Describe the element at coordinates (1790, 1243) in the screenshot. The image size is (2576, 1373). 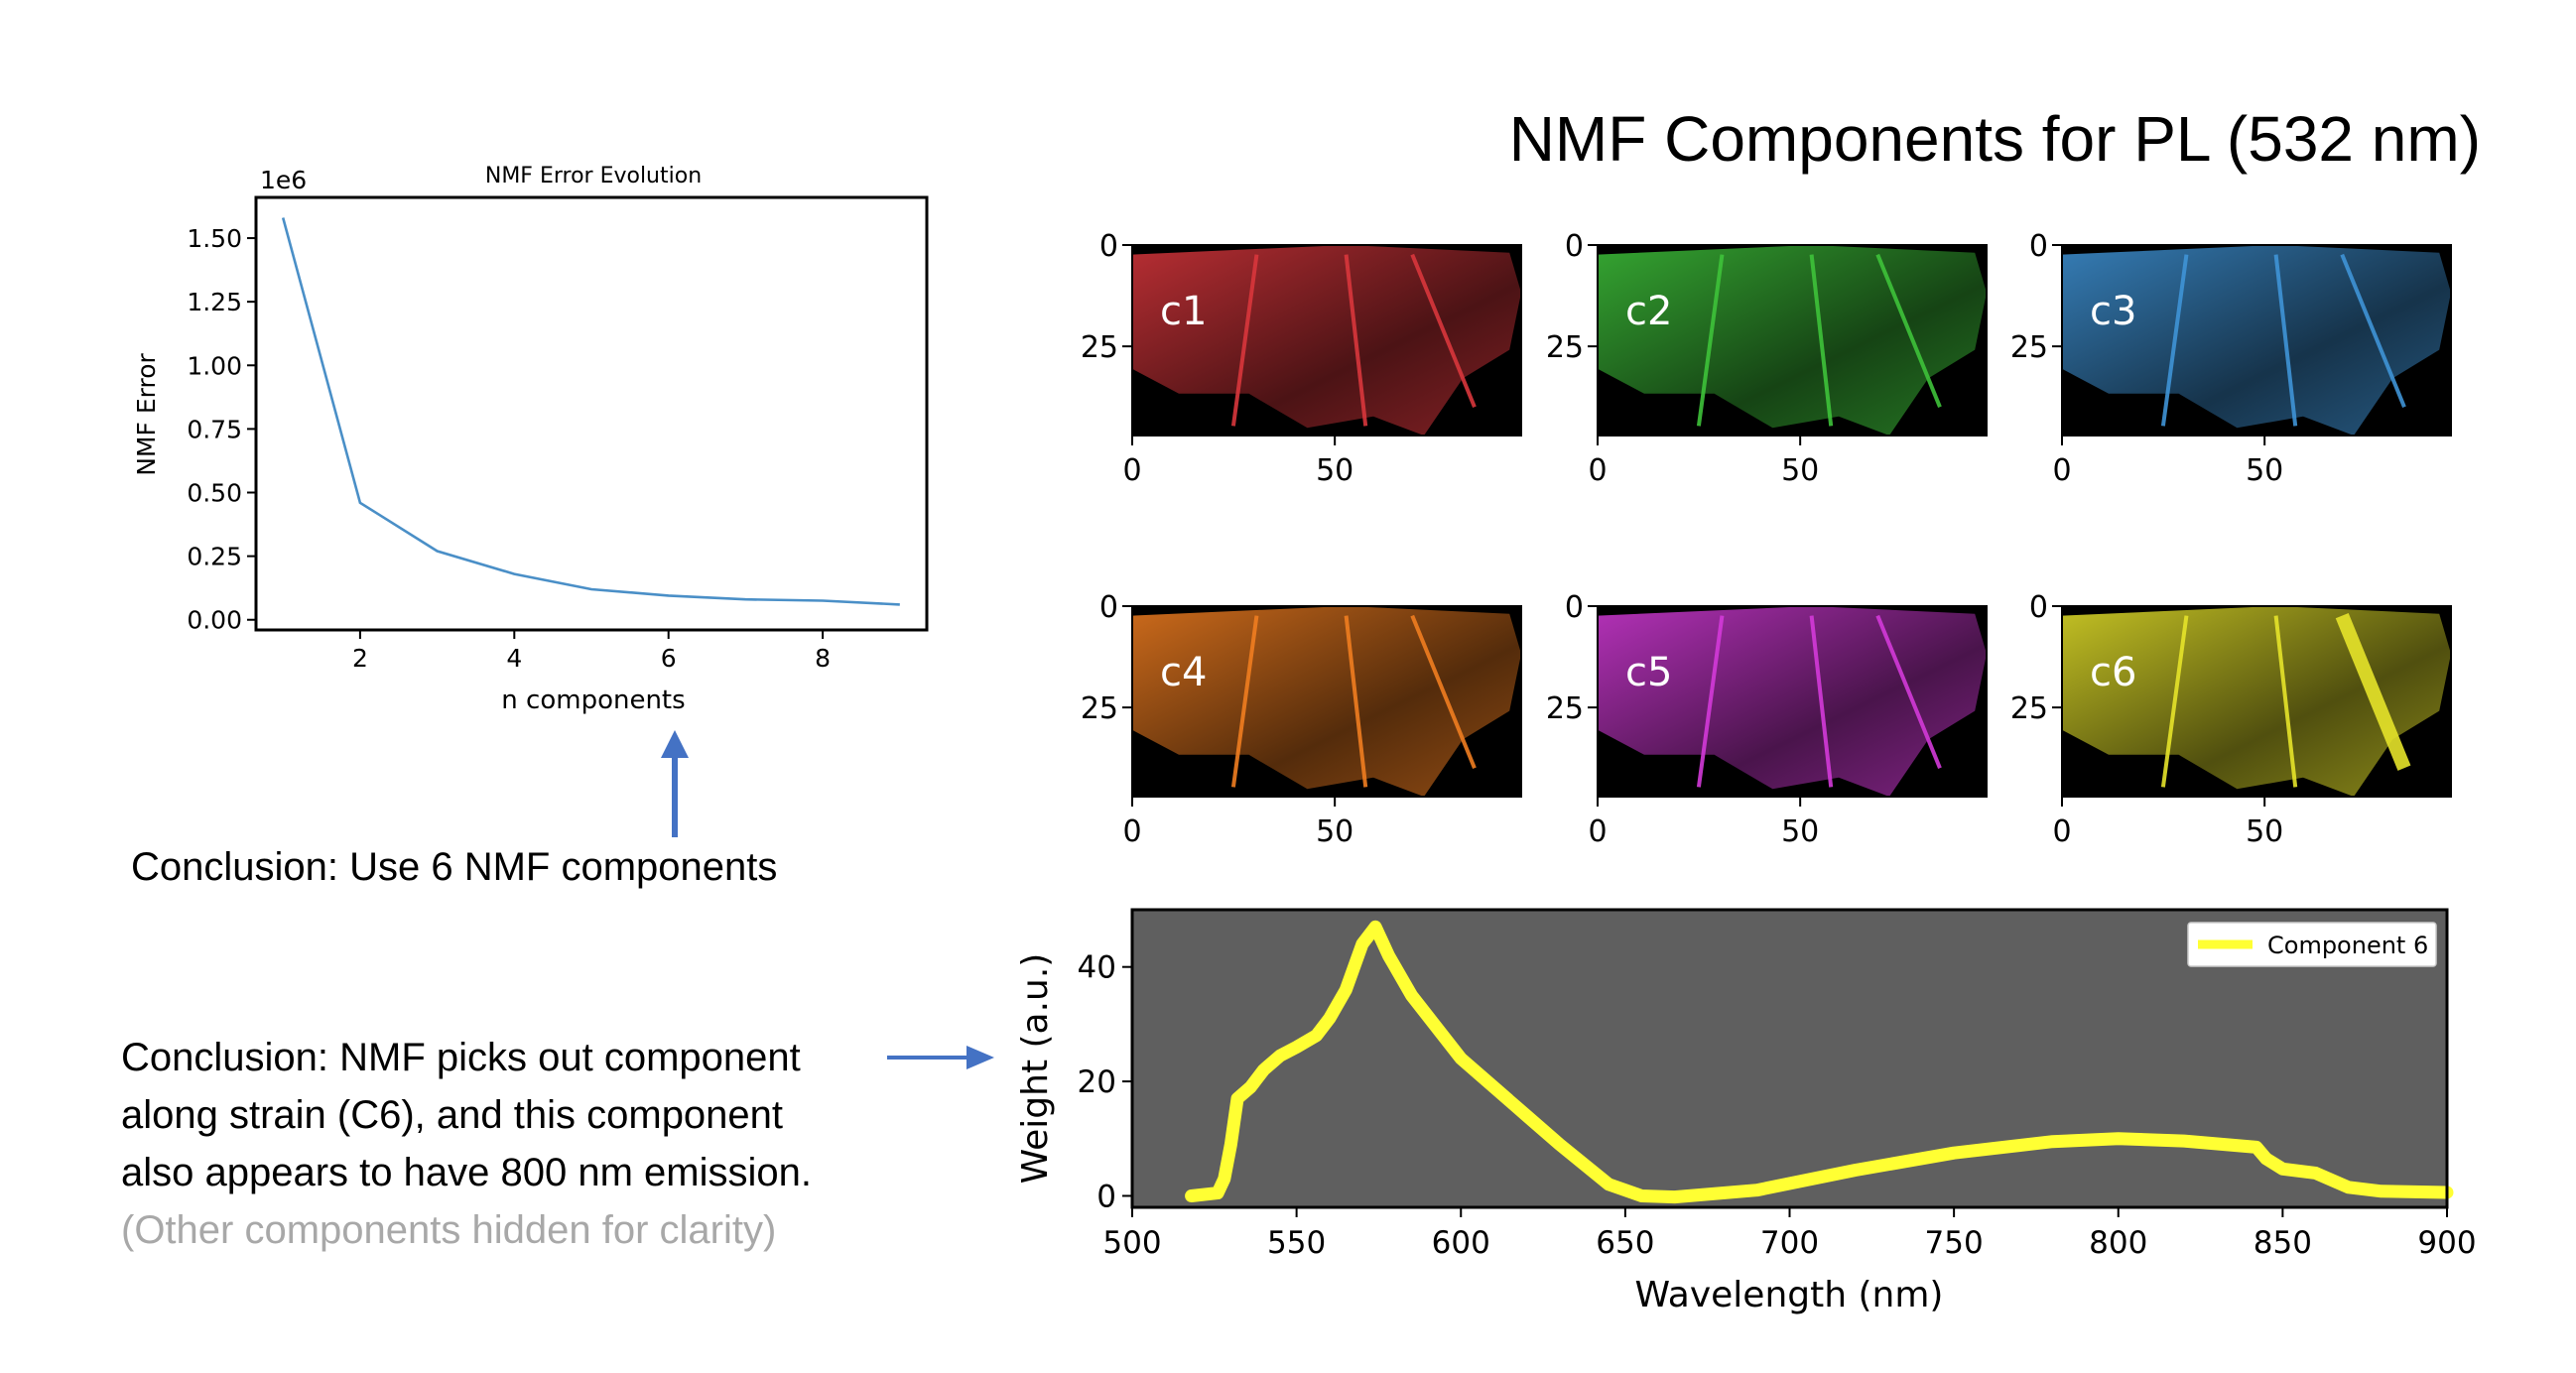
I see `x-tick-label: 700` at that location.